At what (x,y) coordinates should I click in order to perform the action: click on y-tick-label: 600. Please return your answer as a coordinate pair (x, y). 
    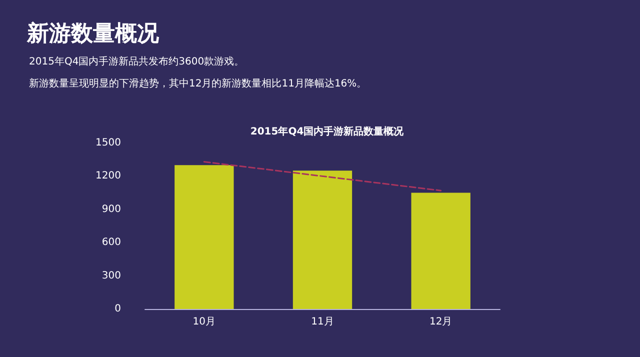
    Looking at the image, I should click on (111, 242).